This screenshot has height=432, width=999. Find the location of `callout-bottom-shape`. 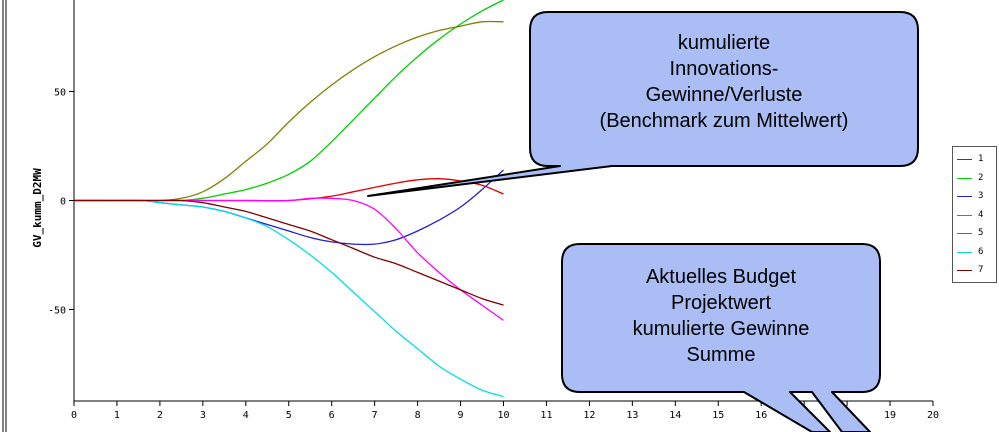

callout-bottom-shape is located at coordinates (721, 337).